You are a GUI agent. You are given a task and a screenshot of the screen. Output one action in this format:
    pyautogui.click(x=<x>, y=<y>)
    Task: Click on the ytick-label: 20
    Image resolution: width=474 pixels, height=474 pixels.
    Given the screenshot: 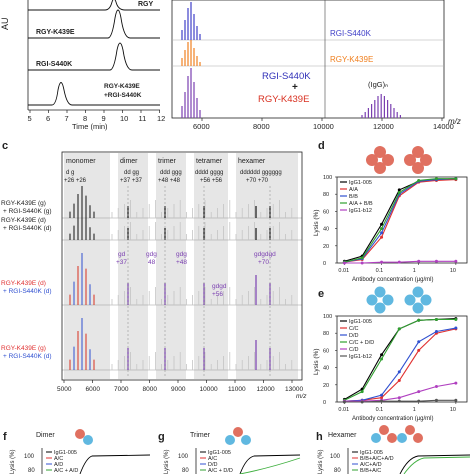 What is the action you would take?
    pyautogui.click(x=326, y=386)
    